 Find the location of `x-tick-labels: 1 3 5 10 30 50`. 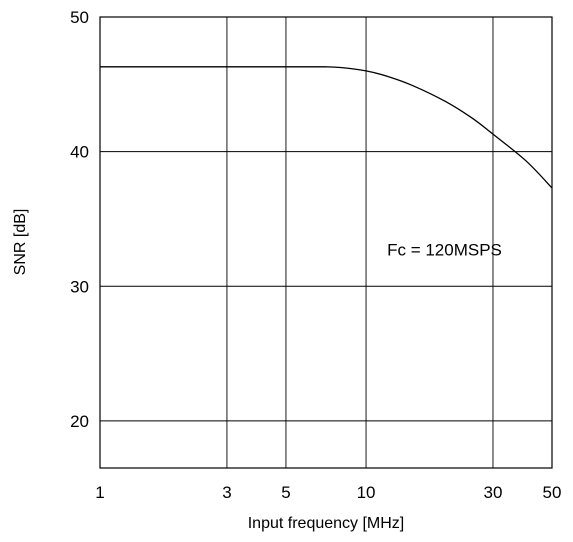

x-tick-labels: 1 3 5 10 30 50 is located at coordinates (328, 492).